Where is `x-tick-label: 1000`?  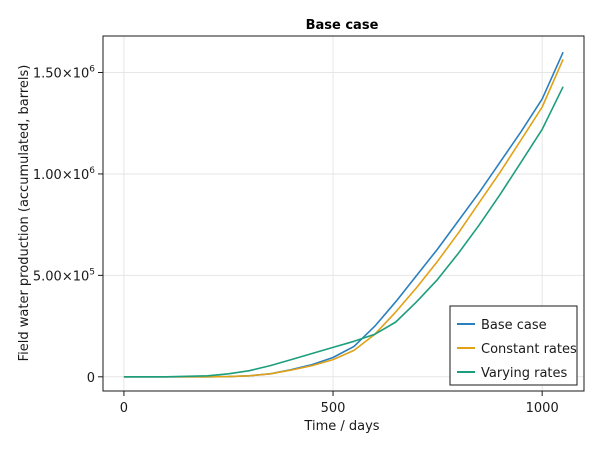
x-tick-label: 1000 is located at coordinates (542, 408).